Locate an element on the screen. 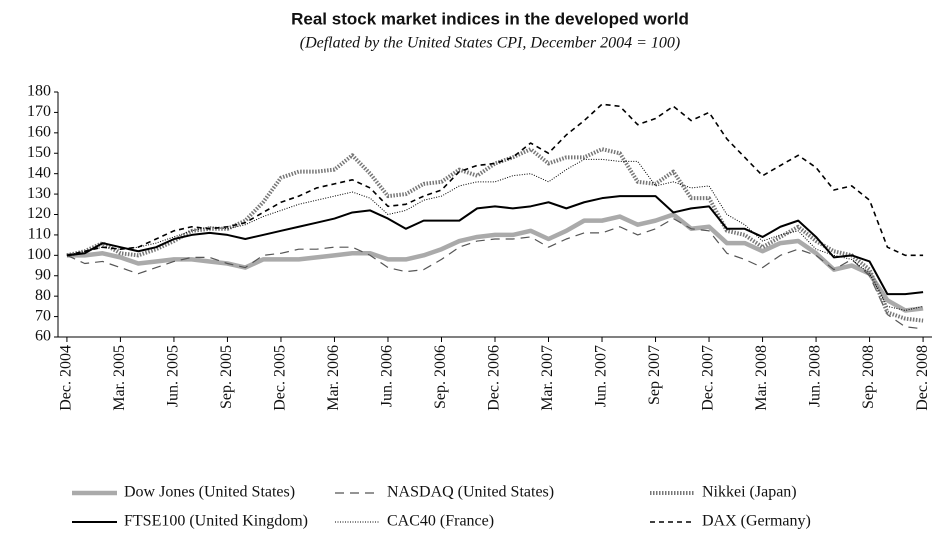  x-tick-label: Sep. 2006 is located at coordinates (440, 377).